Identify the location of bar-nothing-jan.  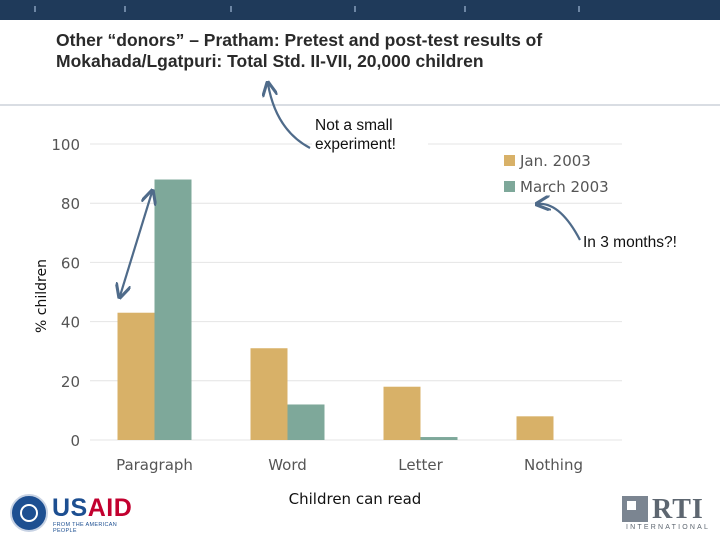
(535, 428).